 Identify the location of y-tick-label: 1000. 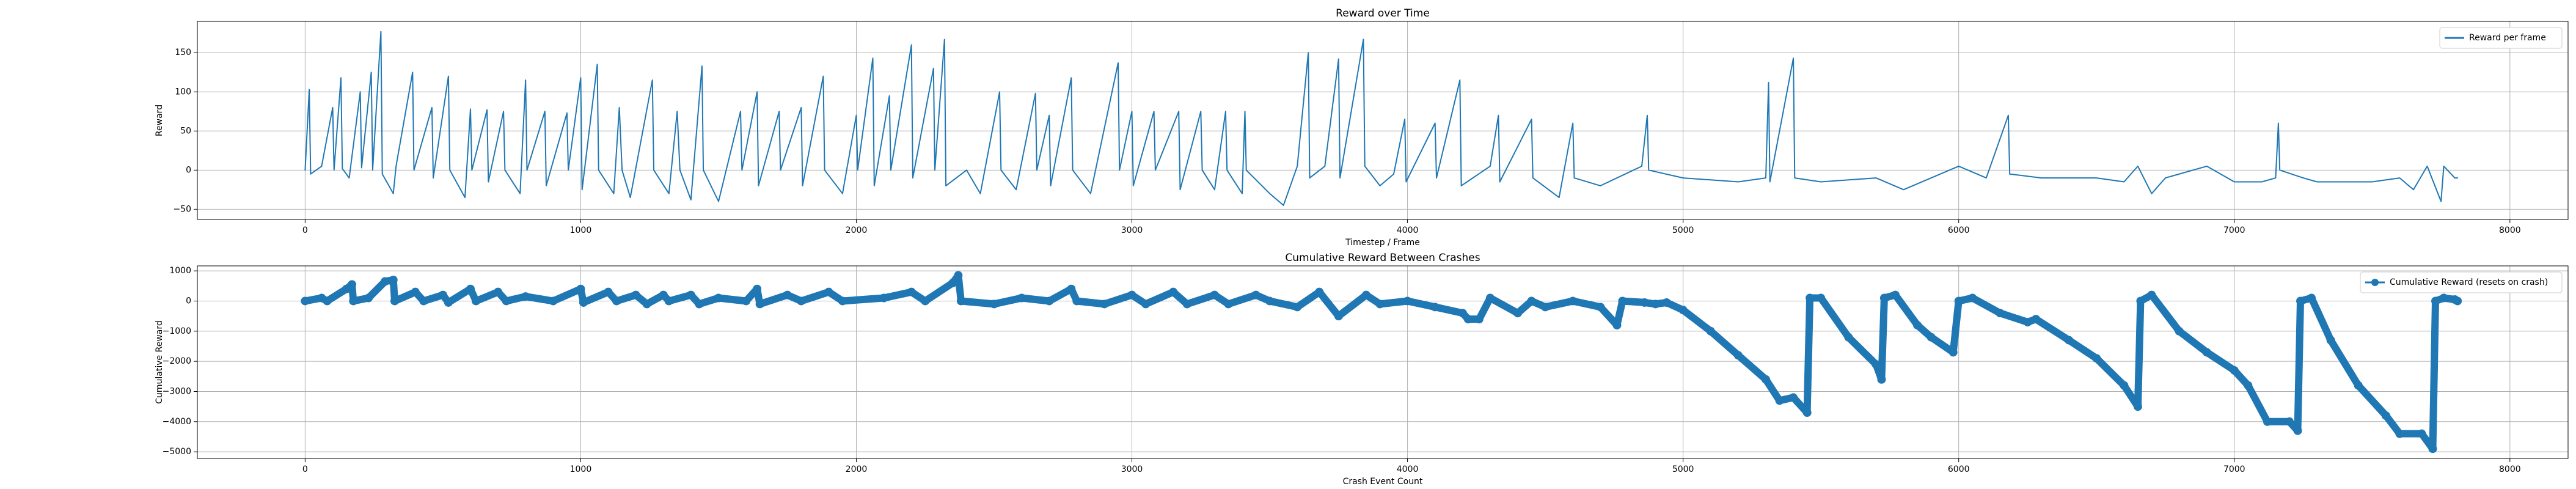
(180, 271).